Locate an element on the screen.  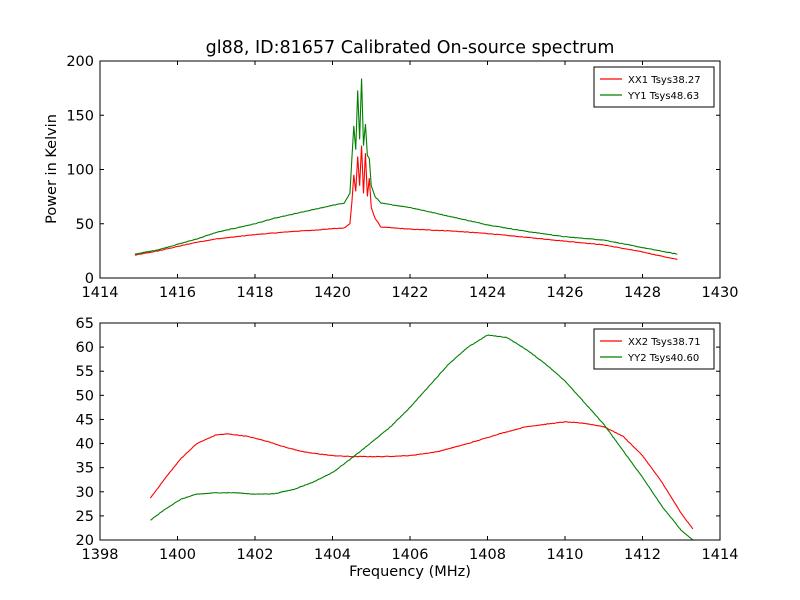
x-tick-label: 1422 is located at coordinates (410, 293).